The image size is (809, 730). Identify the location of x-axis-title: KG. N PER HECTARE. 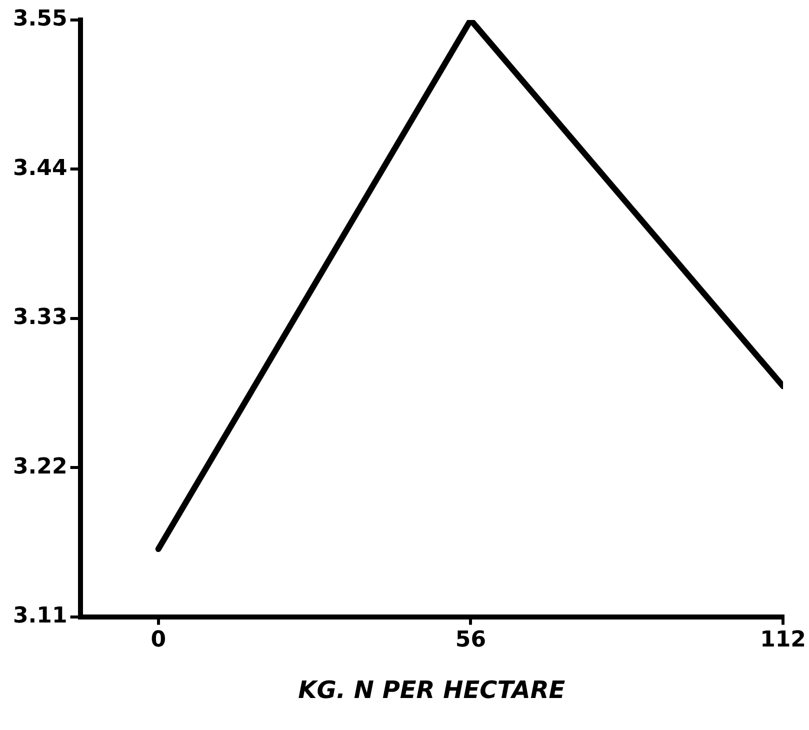
(432, 690).